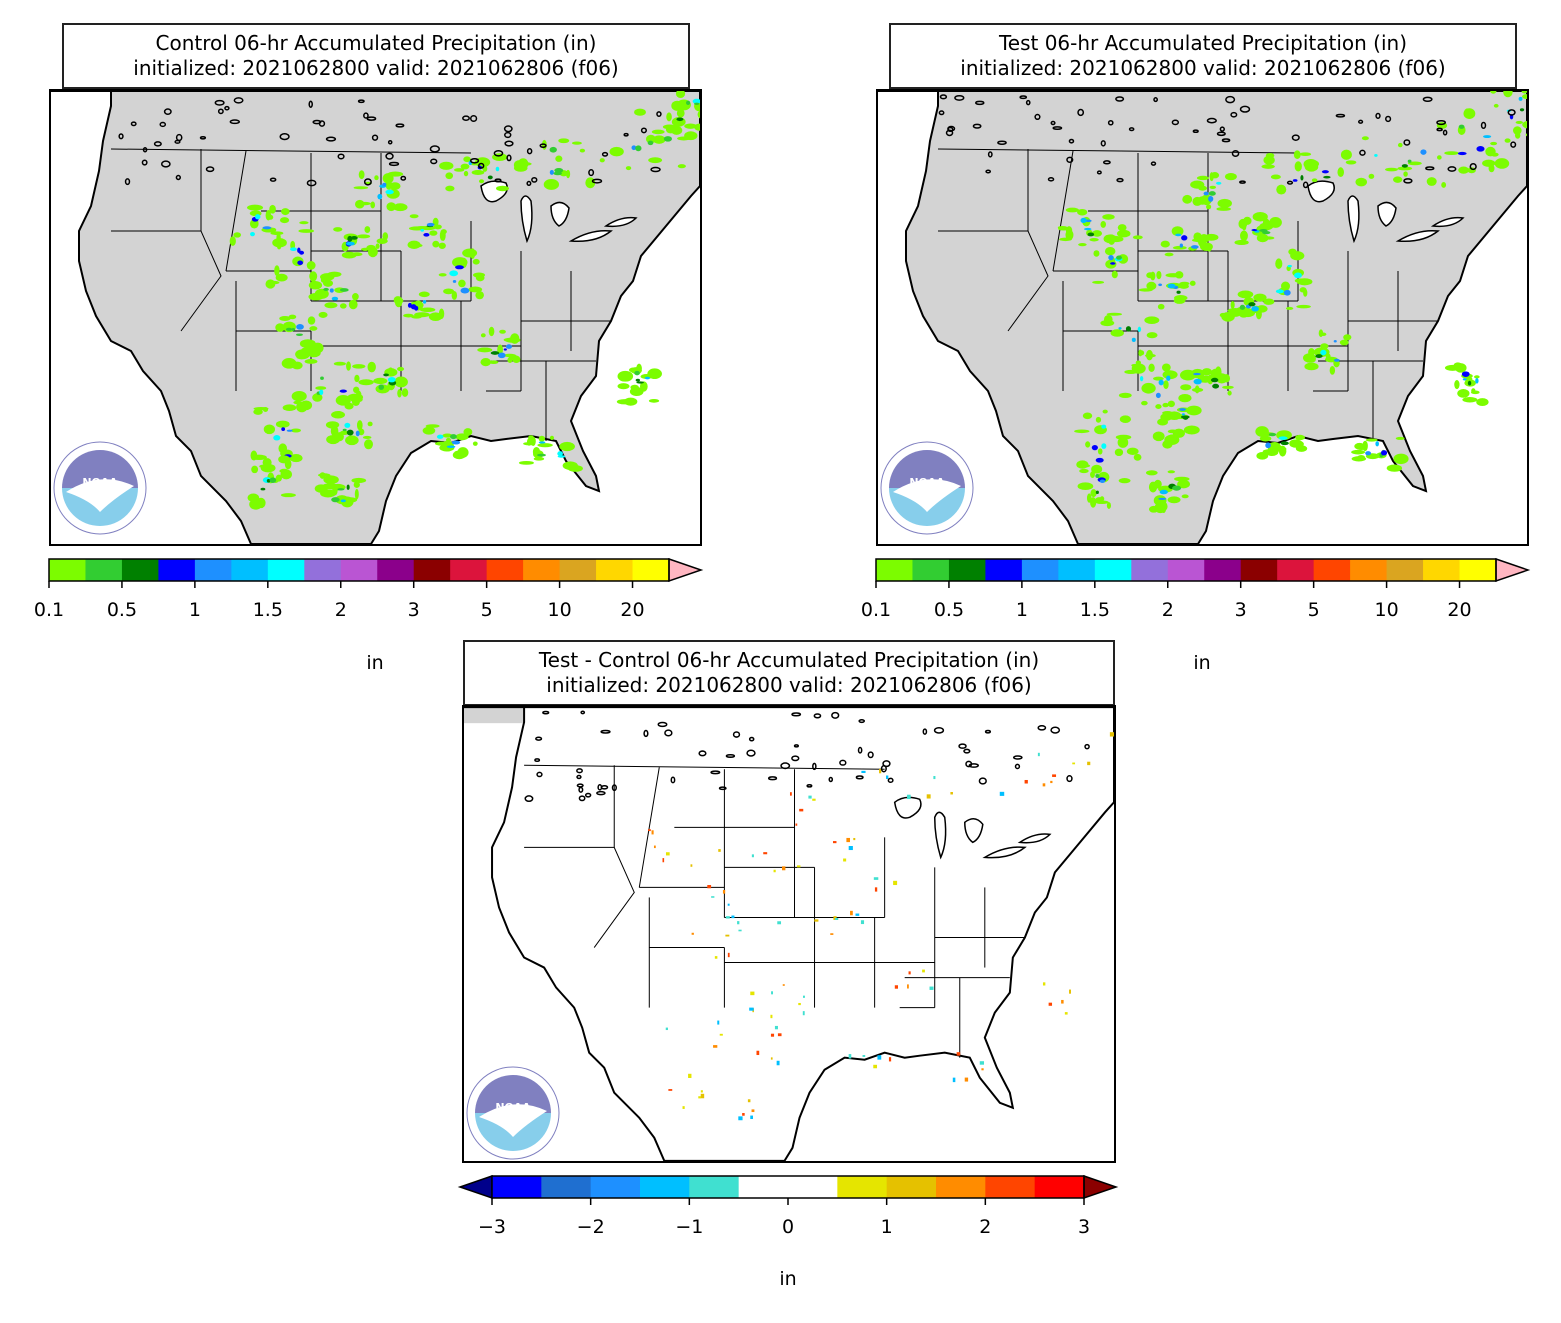 The height and width of the screenshot is (1323, 1561). What do you see at coordinates (887, 1227) in the screenshot?
I see `colorbar-tick-label: 1` at bounding box center [887, 1227].